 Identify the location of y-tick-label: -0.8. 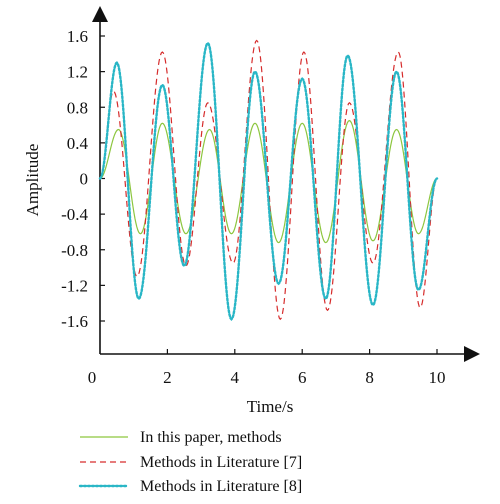
(74, 250).